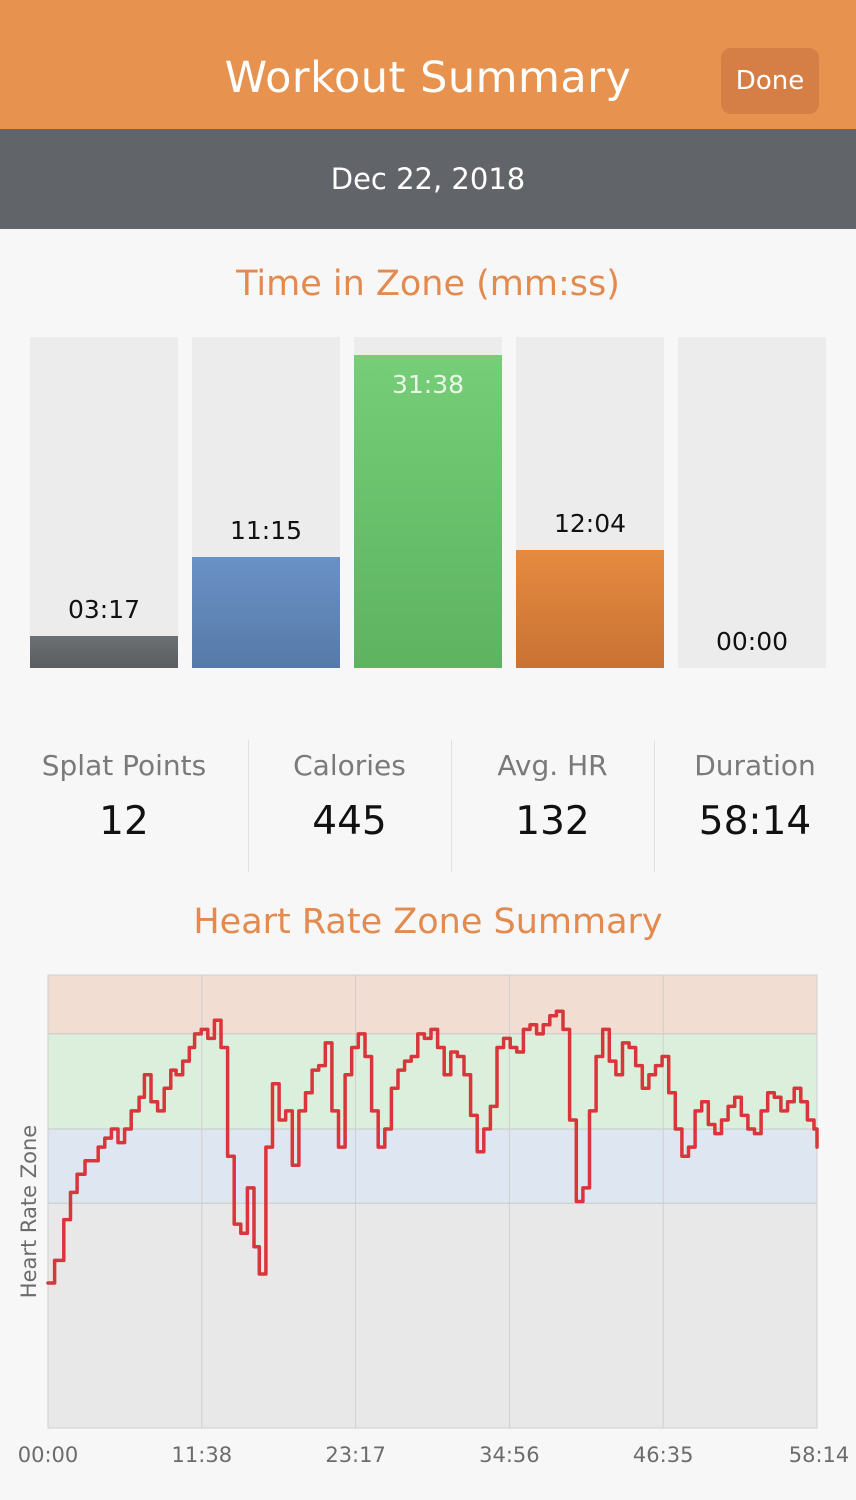 This screenshot has width=856, height=1500. I want to click on y-axis-label: Heart Rate Zone, so click(29, 1211).